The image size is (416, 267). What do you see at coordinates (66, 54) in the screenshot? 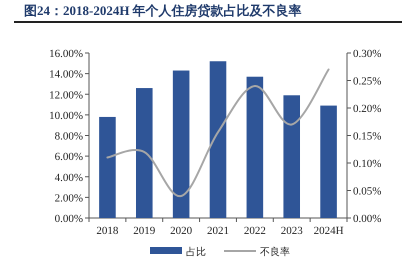
I see `y-tick-label: 16.00%` at bounding box center [66, 54].